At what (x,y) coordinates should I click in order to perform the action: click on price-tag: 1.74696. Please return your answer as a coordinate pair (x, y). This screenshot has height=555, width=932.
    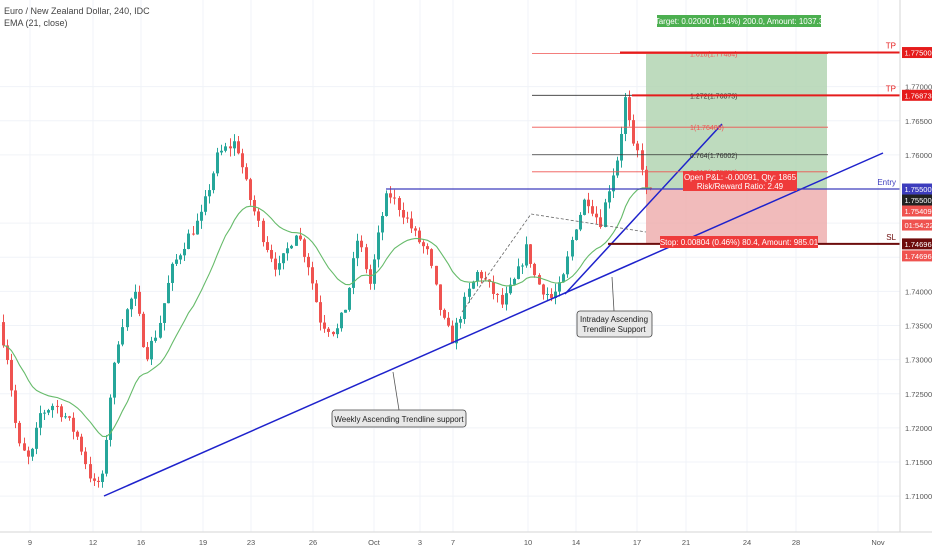
    Looking at the image, I should click on (918, 256).